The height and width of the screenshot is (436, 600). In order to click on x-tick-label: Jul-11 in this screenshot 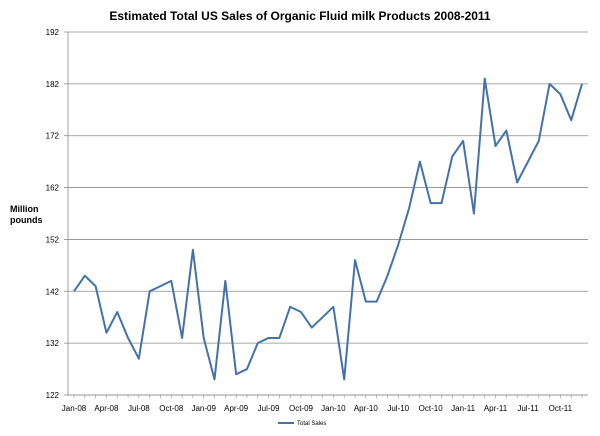, I will do `click(528, 408)`.